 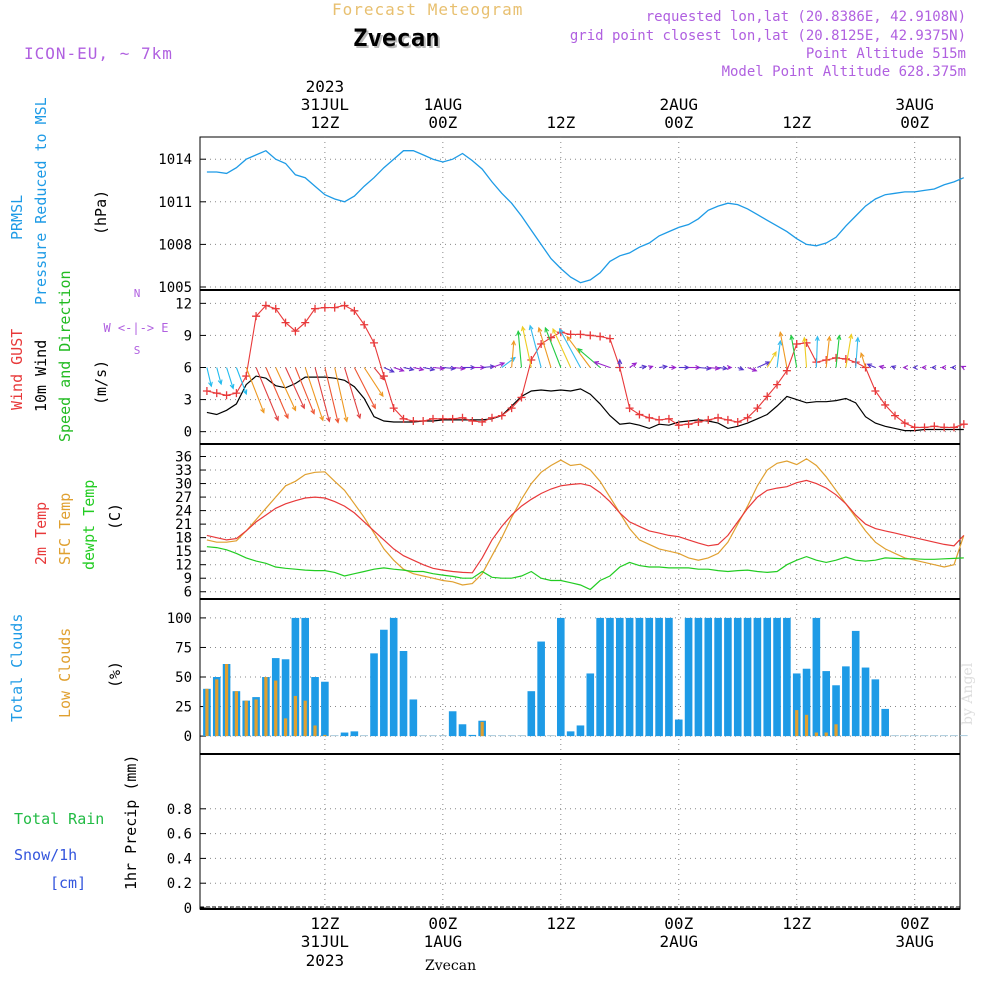 What do you see at coordinates (805, 17) in the screenshot?
I see `requested-location: requested lon,lat (20.8386E, 42.9108N)` at bounding box center [805, 17].